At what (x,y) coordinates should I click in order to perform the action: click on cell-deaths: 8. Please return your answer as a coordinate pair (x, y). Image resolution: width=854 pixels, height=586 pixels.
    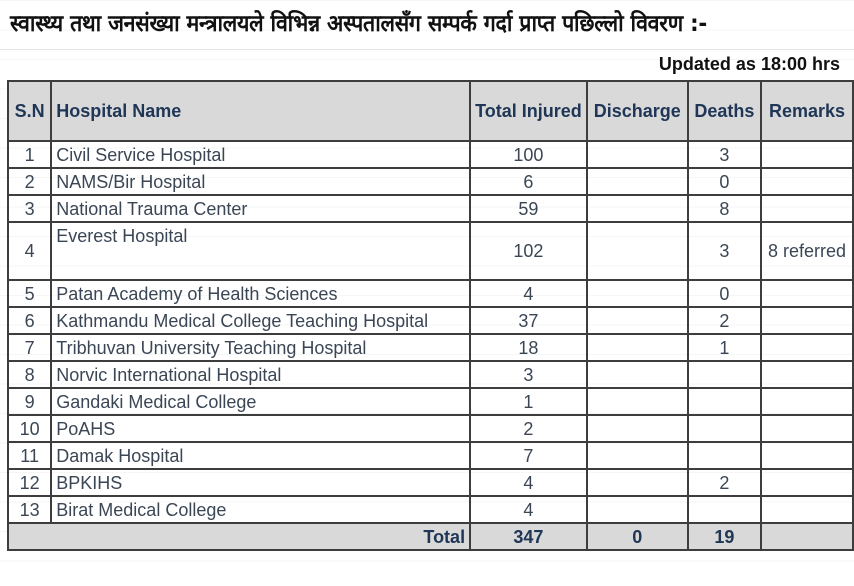
    Looking at the image, I should click on (724, 208).